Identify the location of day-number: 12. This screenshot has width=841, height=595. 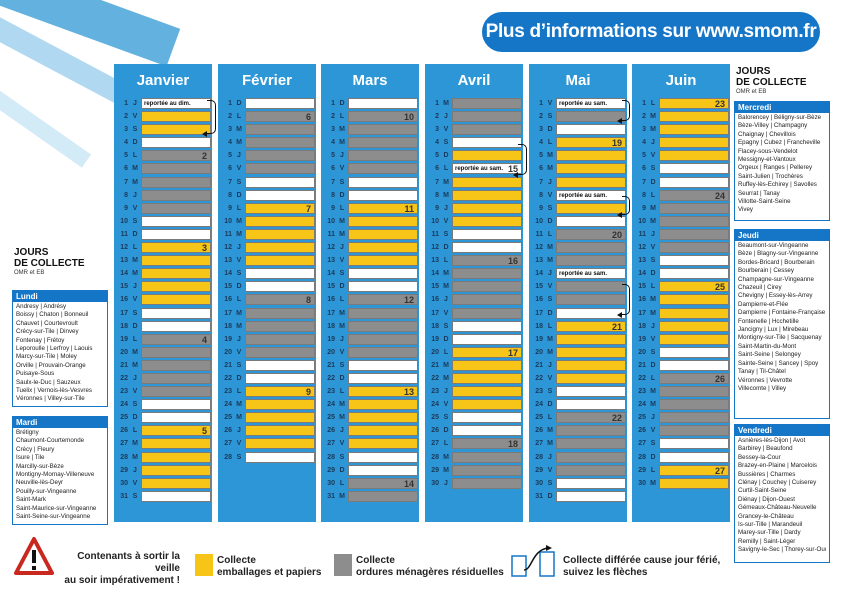
(642, 248).